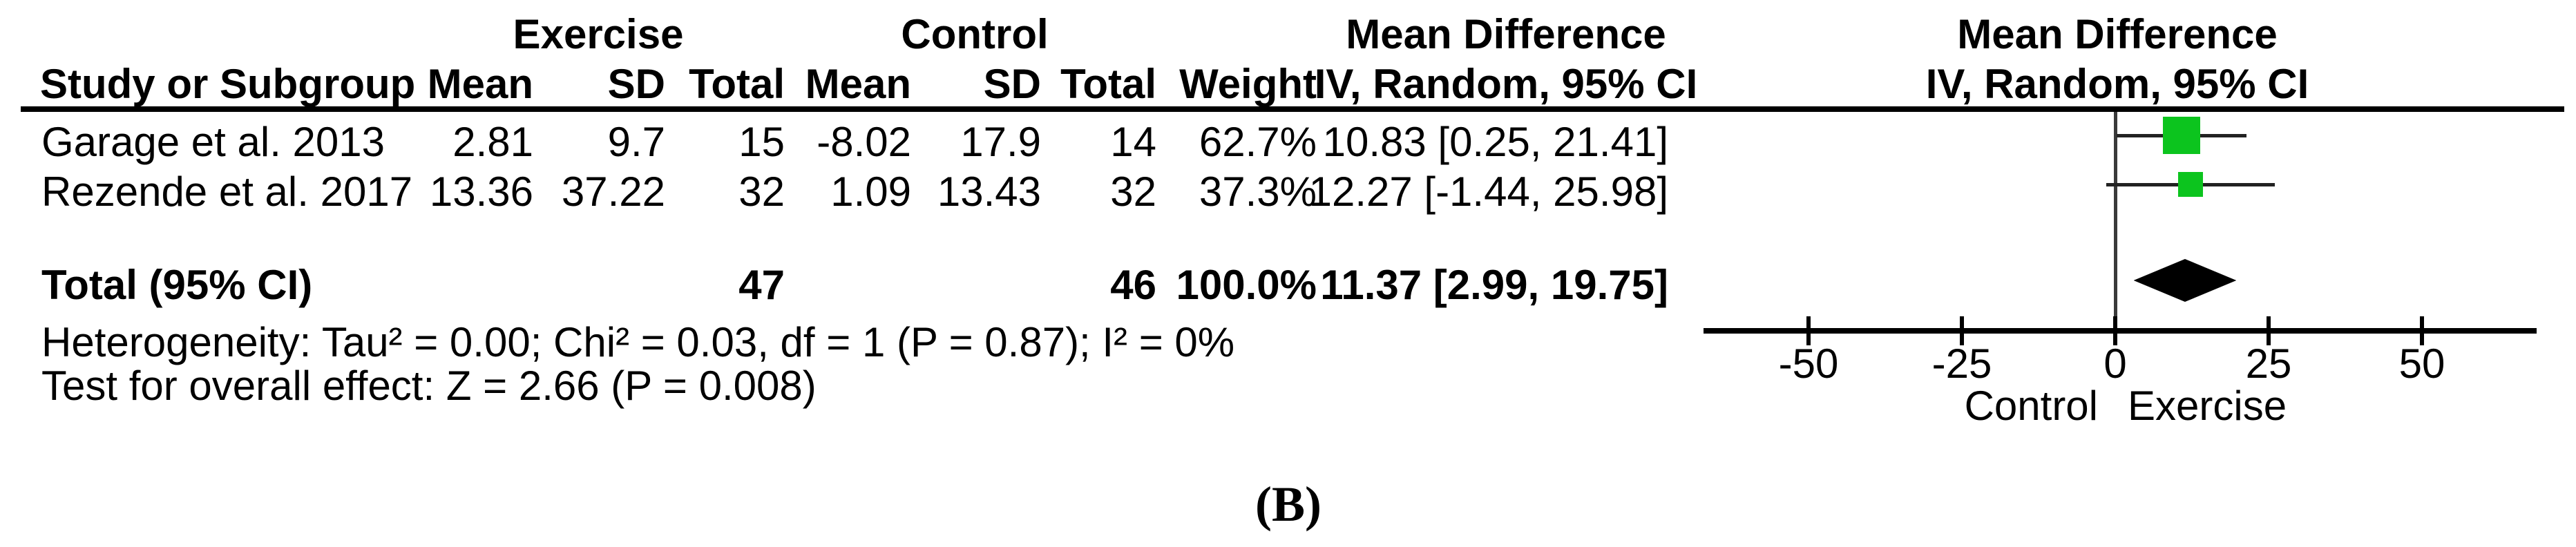  Describe the element at coordinates (975, 34) in the screenshot. I see `group-header-control: Control` at that location.